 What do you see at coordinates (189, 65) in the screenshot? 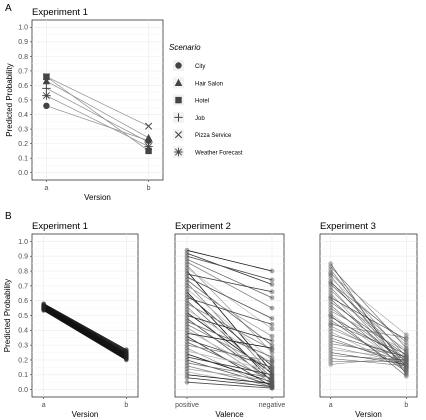
I see `legend-item: City` at bounding box center [189, 65].